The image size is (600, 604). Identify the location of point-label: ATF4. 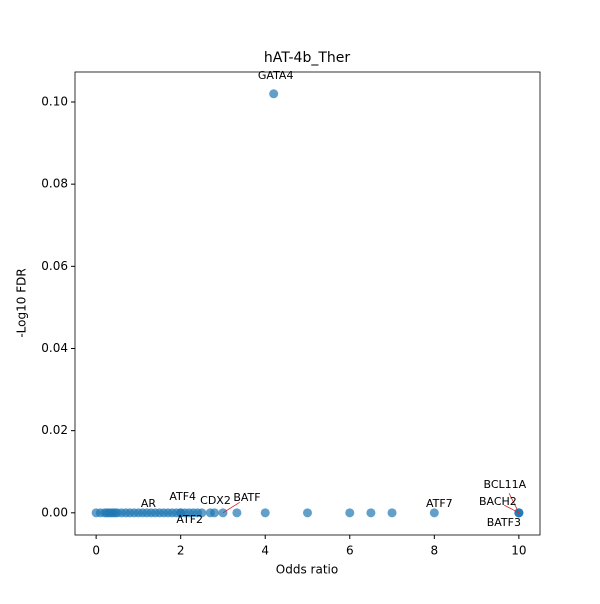
(182, 496).